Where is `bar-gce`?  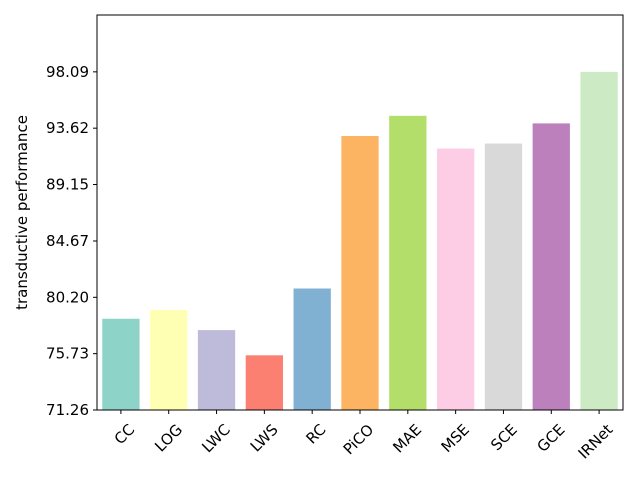 bar-gce is located at coordinates (551, 266).